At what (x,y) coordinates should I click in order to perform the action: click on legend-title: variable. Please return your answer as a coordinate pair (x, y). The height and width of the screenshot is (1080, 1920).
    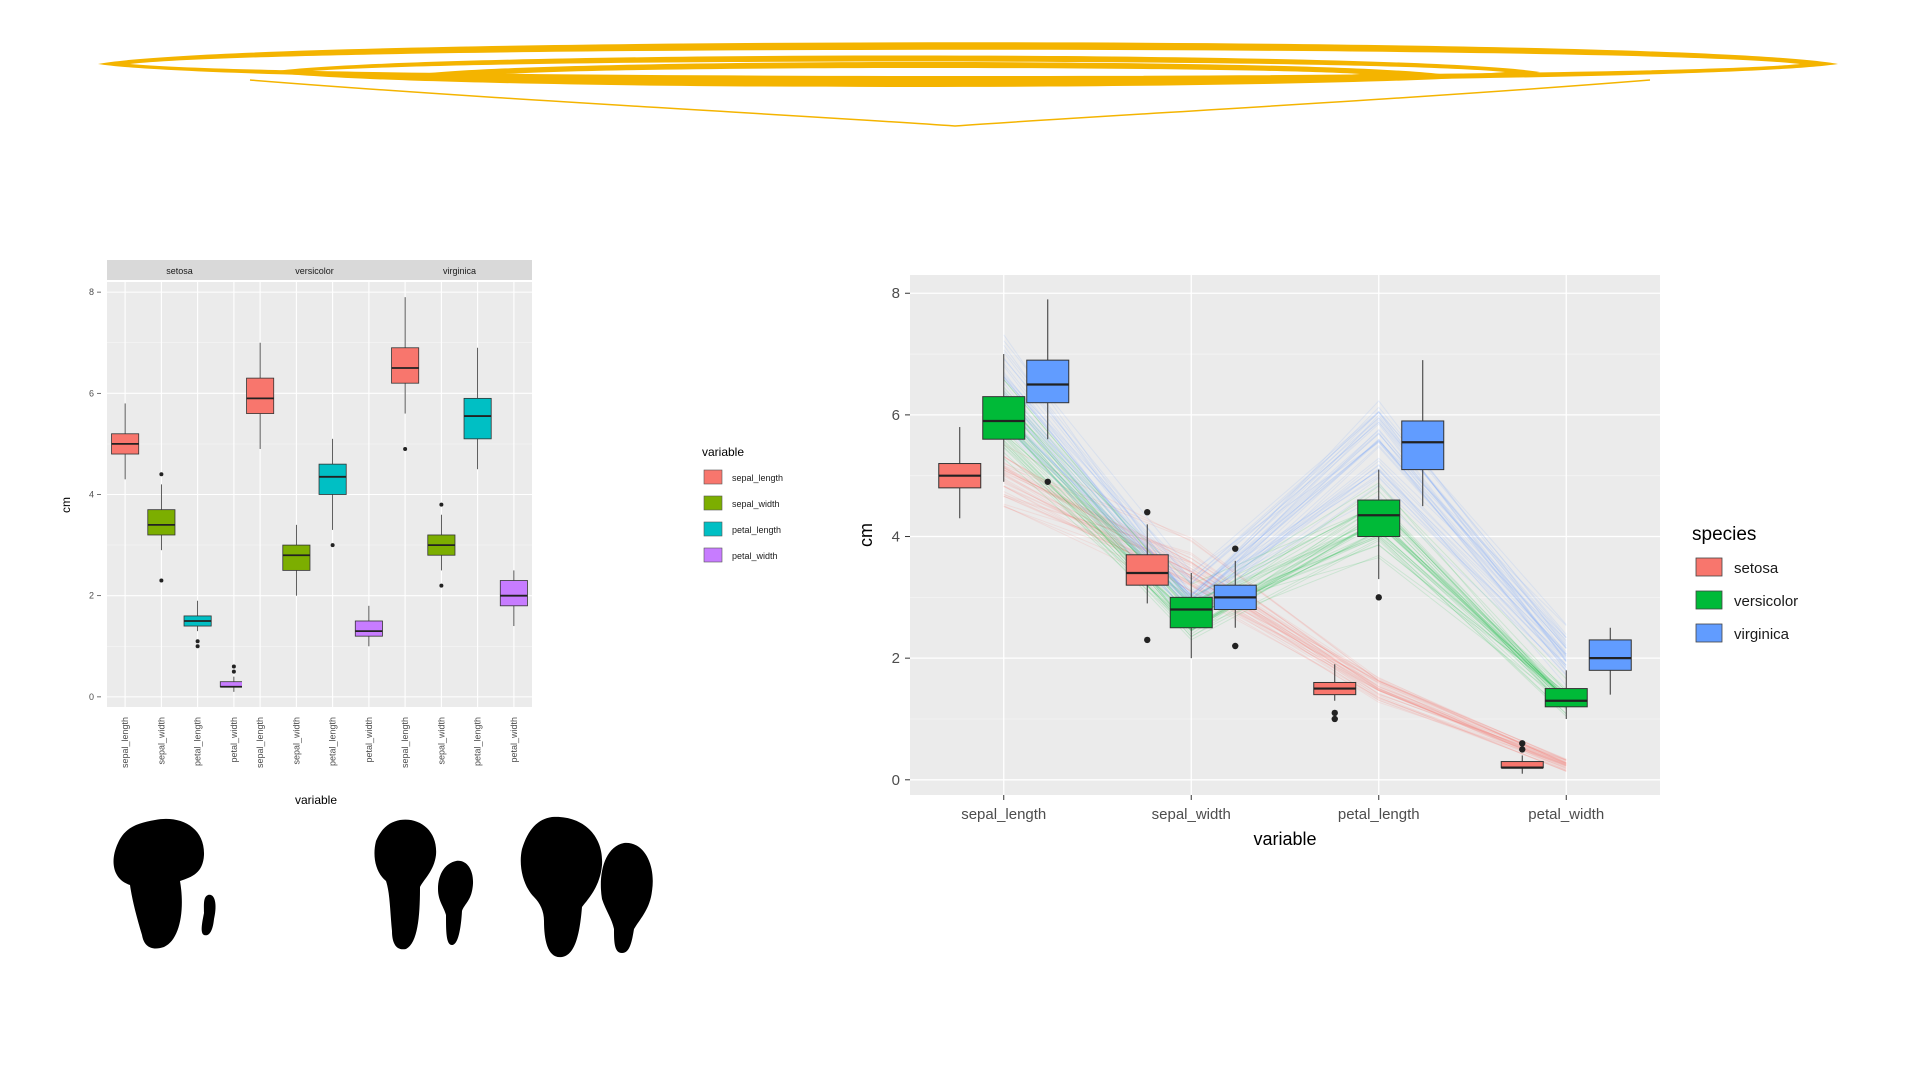
    Looking at the image, I should click on (723, 452).